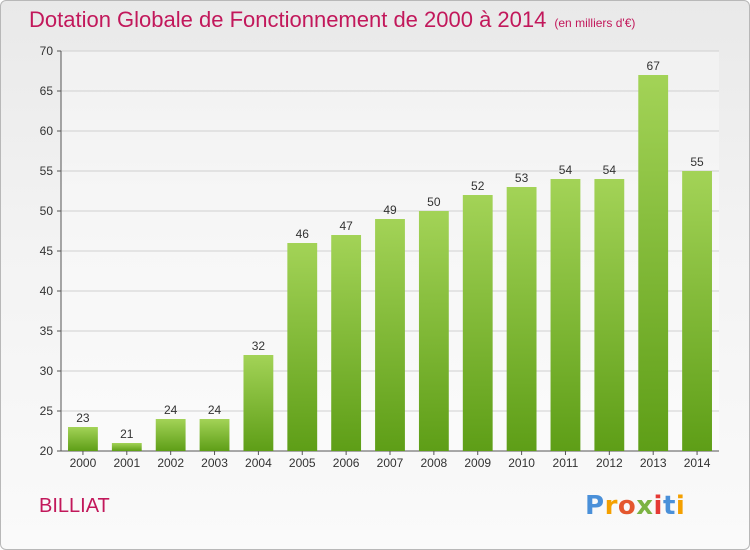 The height and width of the screenshot is (550, 750). Describe the element at coordinates (635, 506) in the screenshot. I see `proxiti-logo: Proxiti` at that location.